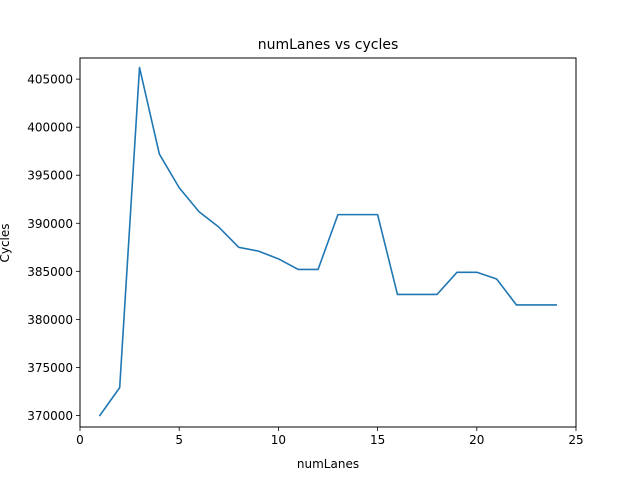 The height and width of the screenshot is (484, 640). Describe the element at coordinates (6, 242) in the screenshot. I see `y-axis-label: Cycles` at that location.